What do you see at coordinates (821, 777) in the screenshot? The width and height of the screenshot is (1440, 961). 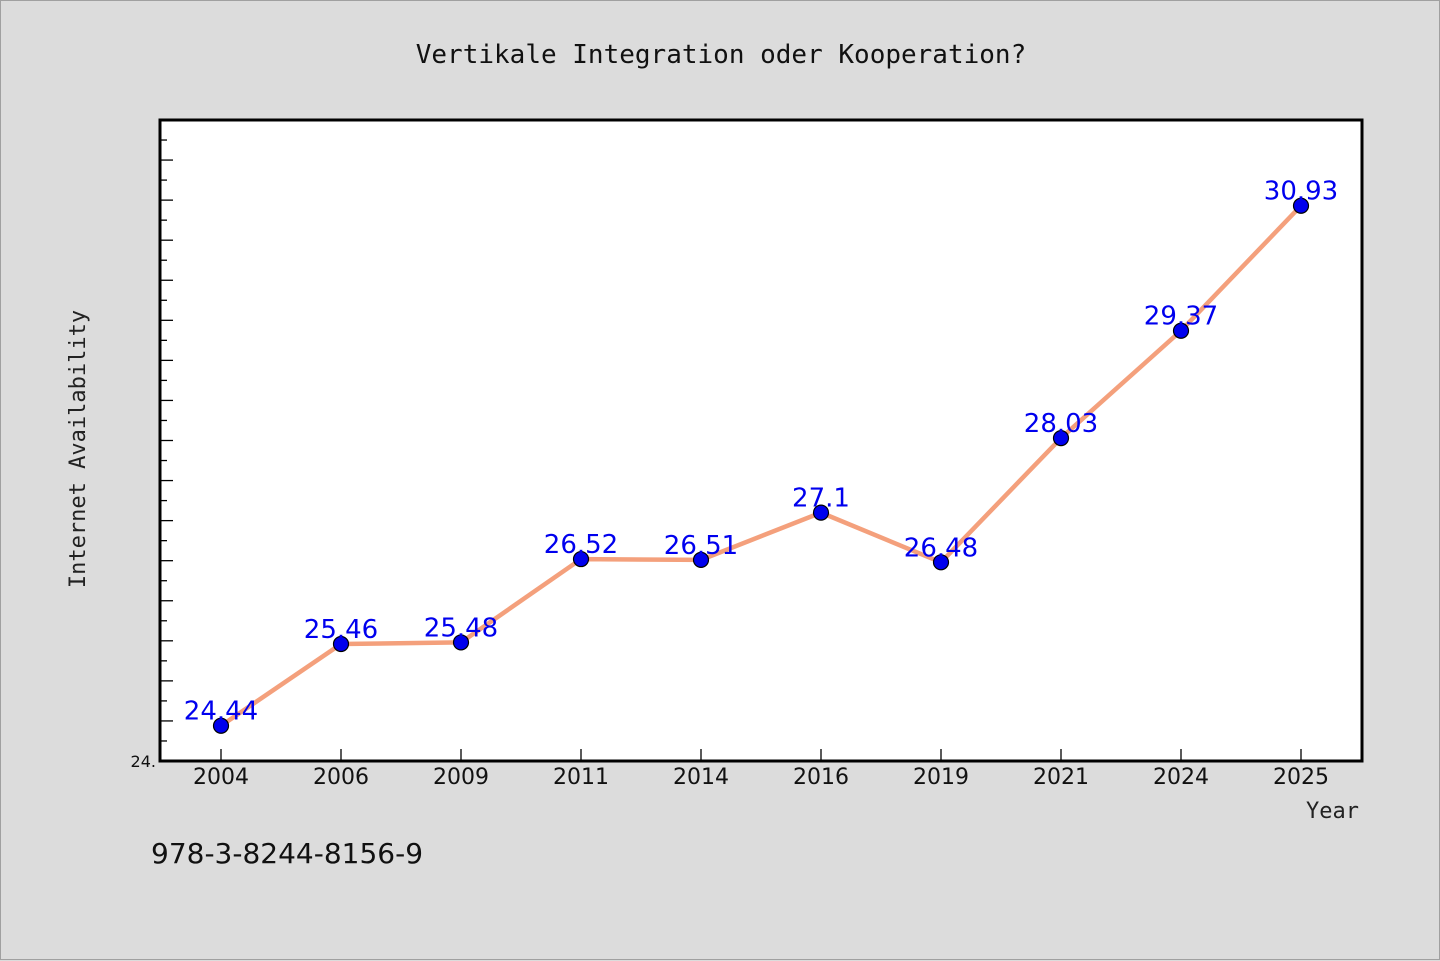 I see `x-tick-label: 2016` at bounding box center [821, 777].